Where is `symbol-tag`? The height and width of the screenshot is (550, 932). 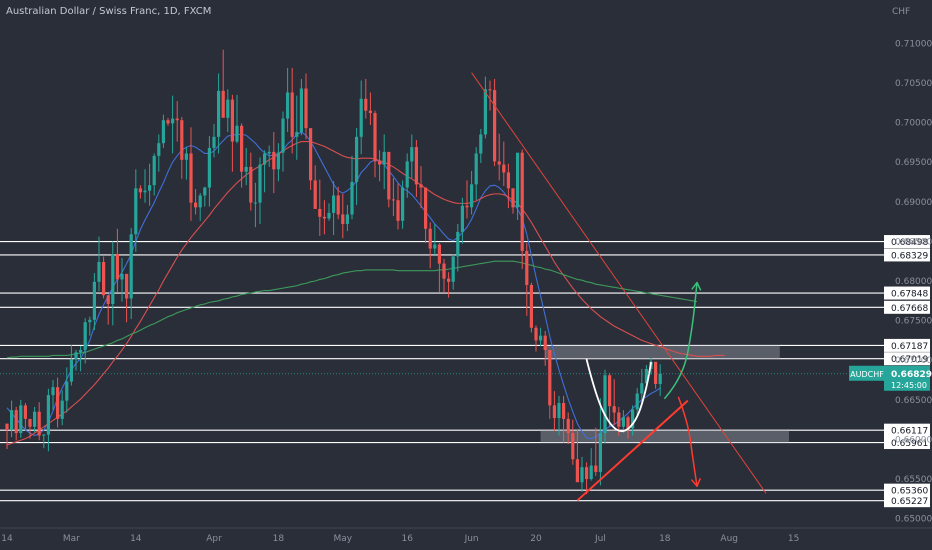 symbol-tag is located at coordinates (867, 373).